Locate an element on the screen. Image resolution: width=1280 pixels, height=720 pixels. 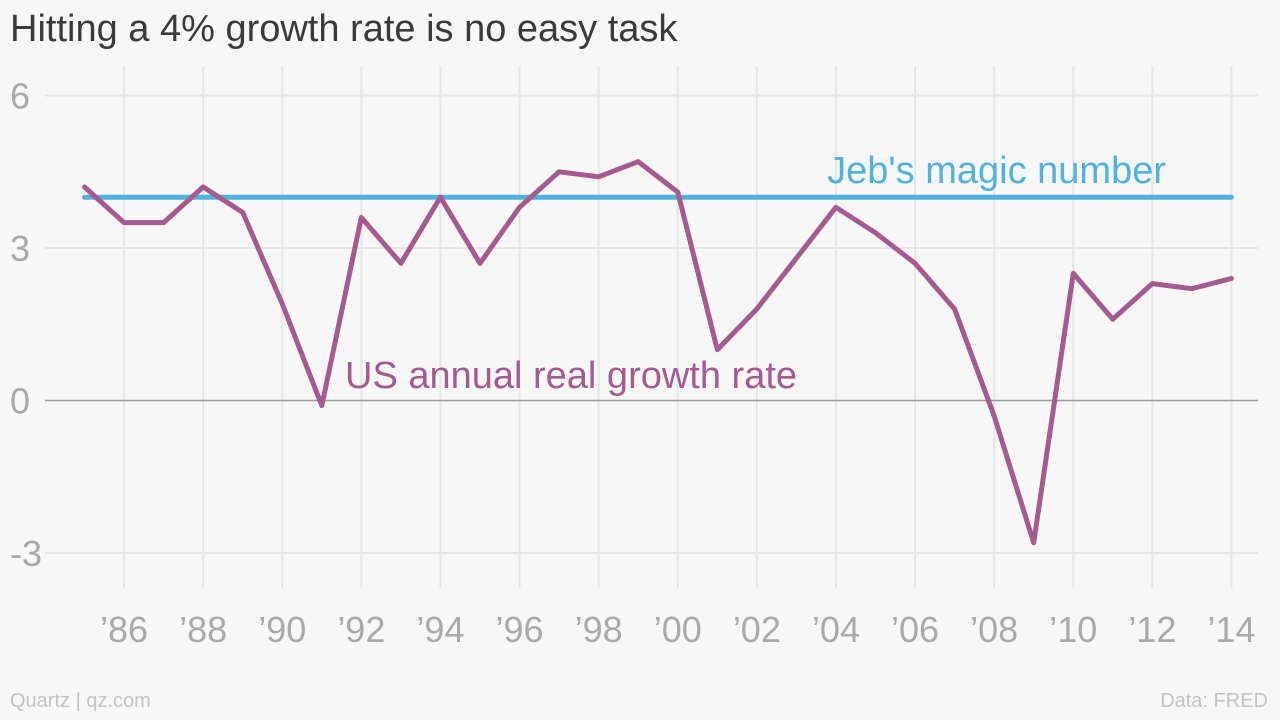
x-tick-label: ’14 is located at coordinates (1231, 629).